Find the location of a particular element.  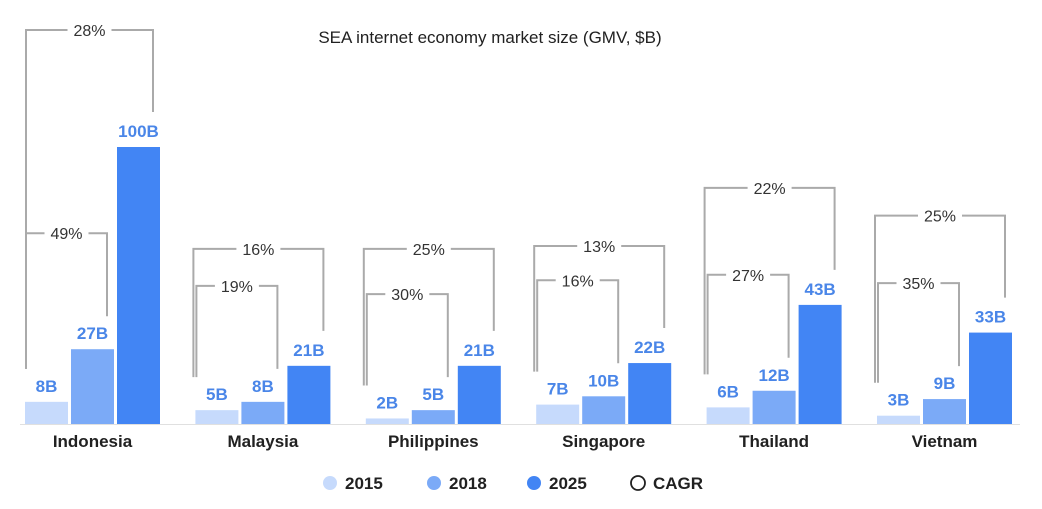

value-label-2025-vietnam: 33B is located at coordinates (990, 317).